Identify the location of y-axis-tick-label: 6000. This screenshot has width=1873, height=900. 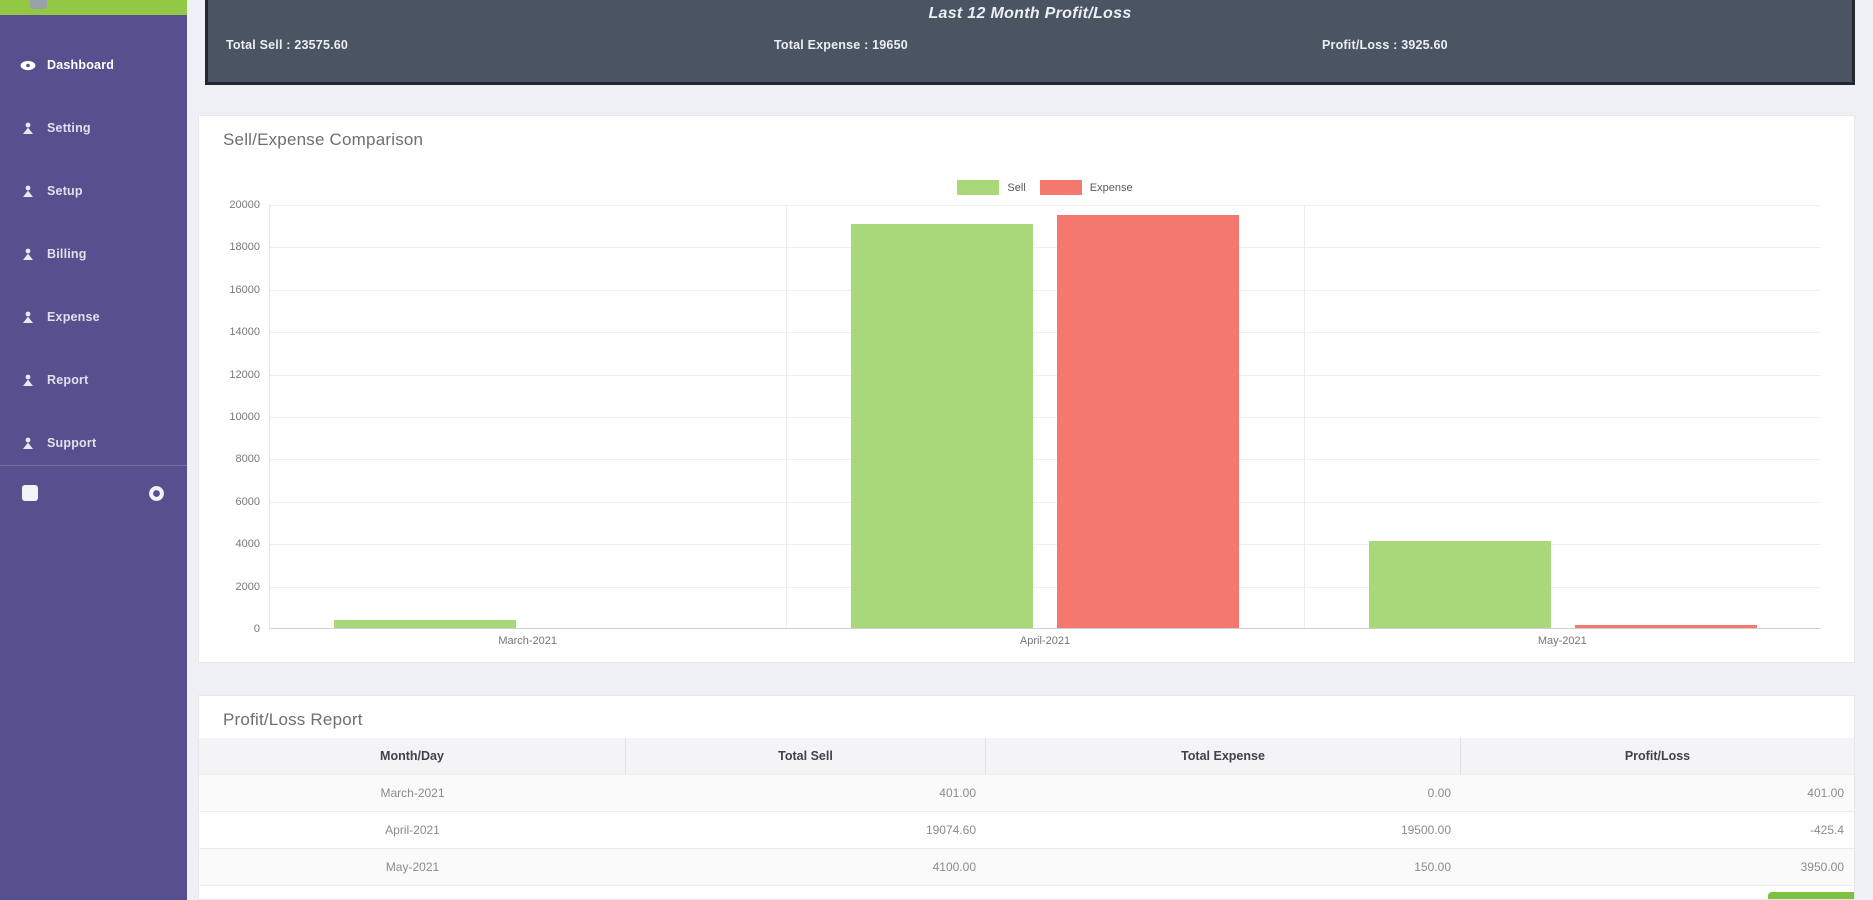
(247, 501).